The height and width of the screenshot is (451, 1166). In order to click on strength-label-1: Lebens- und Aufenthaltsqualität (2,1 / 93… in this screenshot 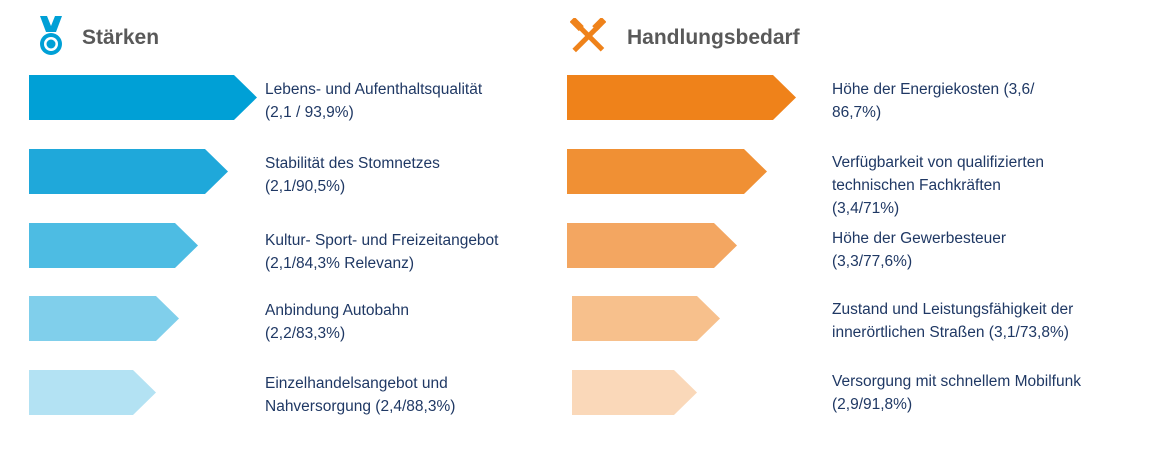, I will do `click(374, 101)`.